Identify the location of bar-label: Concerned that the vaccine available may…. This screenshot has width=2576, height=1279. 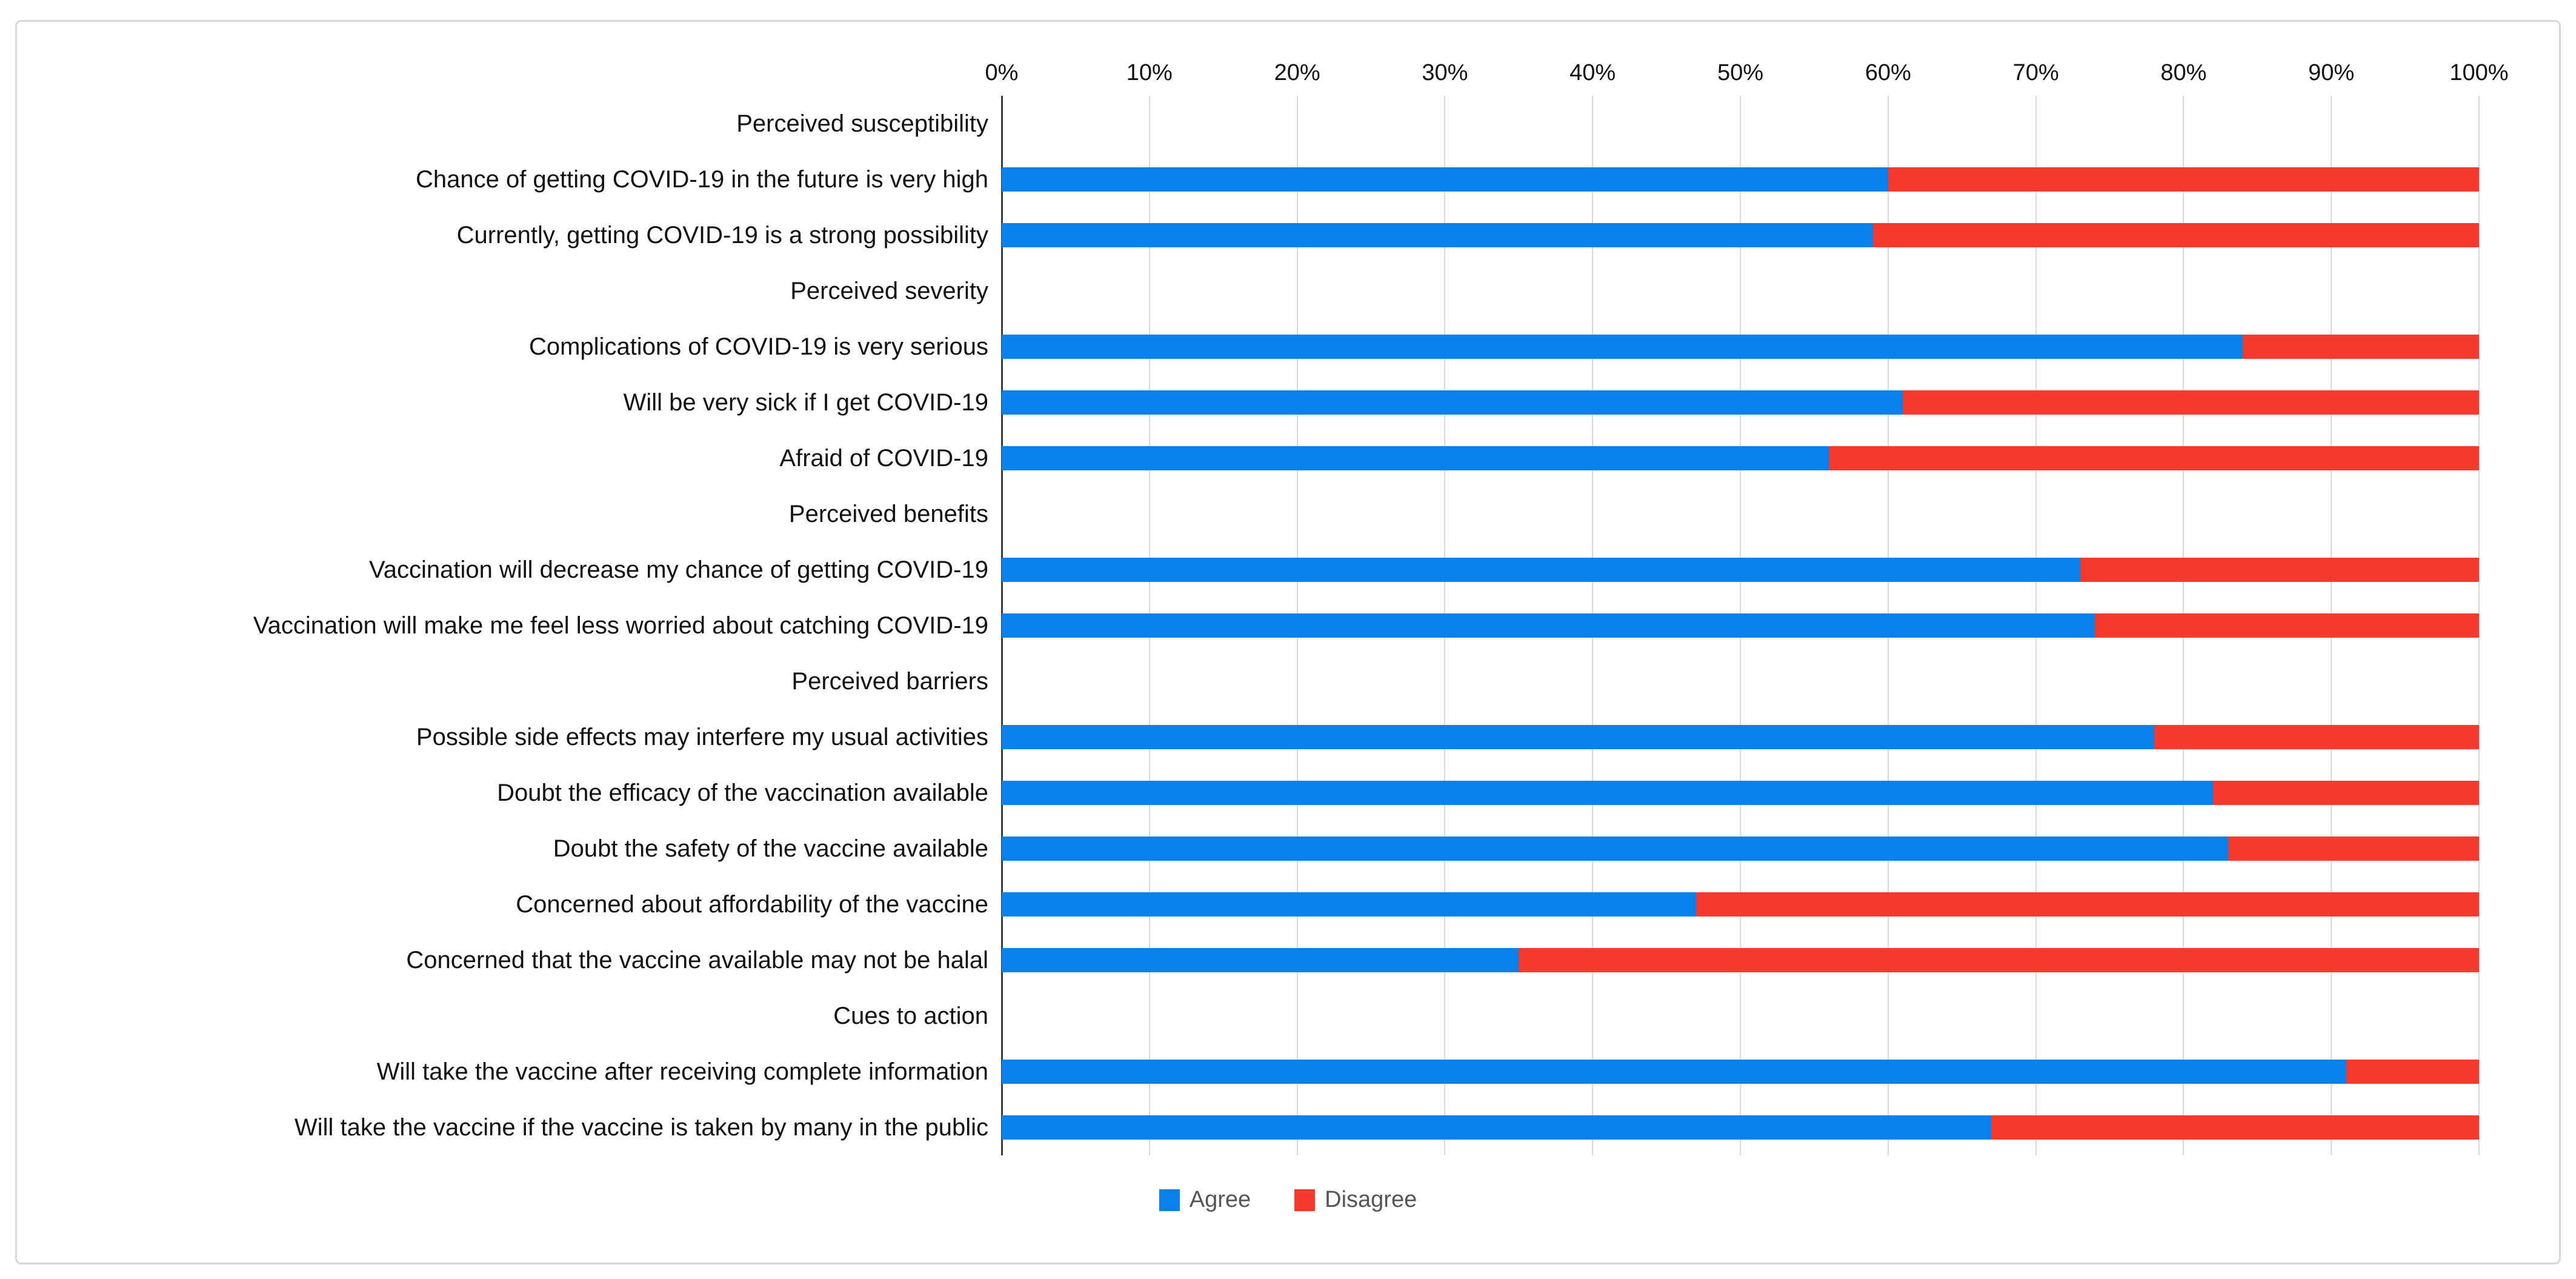
(697, 960).